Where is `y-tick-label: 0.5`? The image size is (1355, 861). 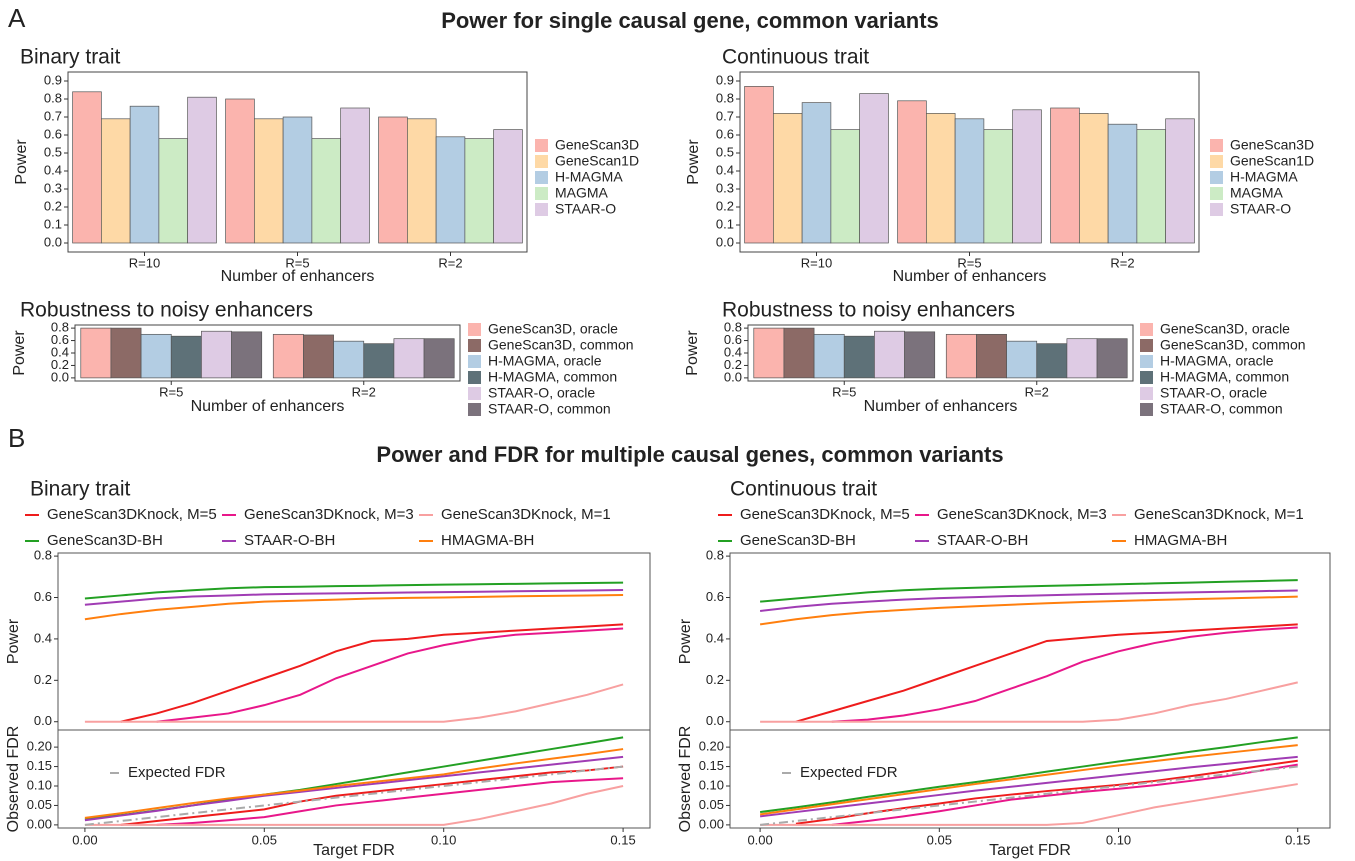 y-tick-label: 0.5 is located at coordinates (53, 151).